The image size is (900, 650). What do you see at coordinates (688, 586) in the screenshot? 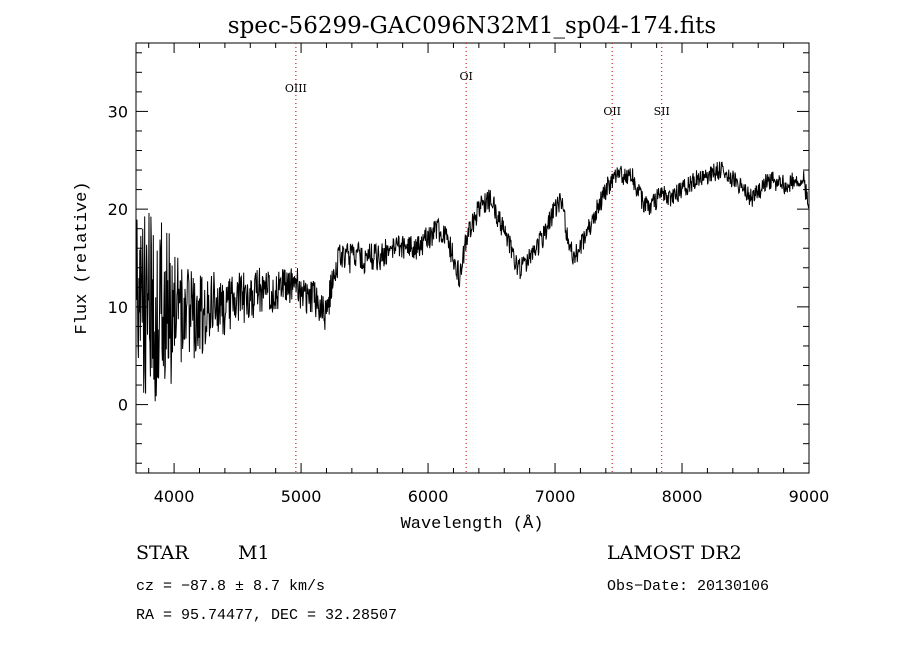
I see `obs-date: Obs−Date: 20130106` at bounding box center [688, 586].